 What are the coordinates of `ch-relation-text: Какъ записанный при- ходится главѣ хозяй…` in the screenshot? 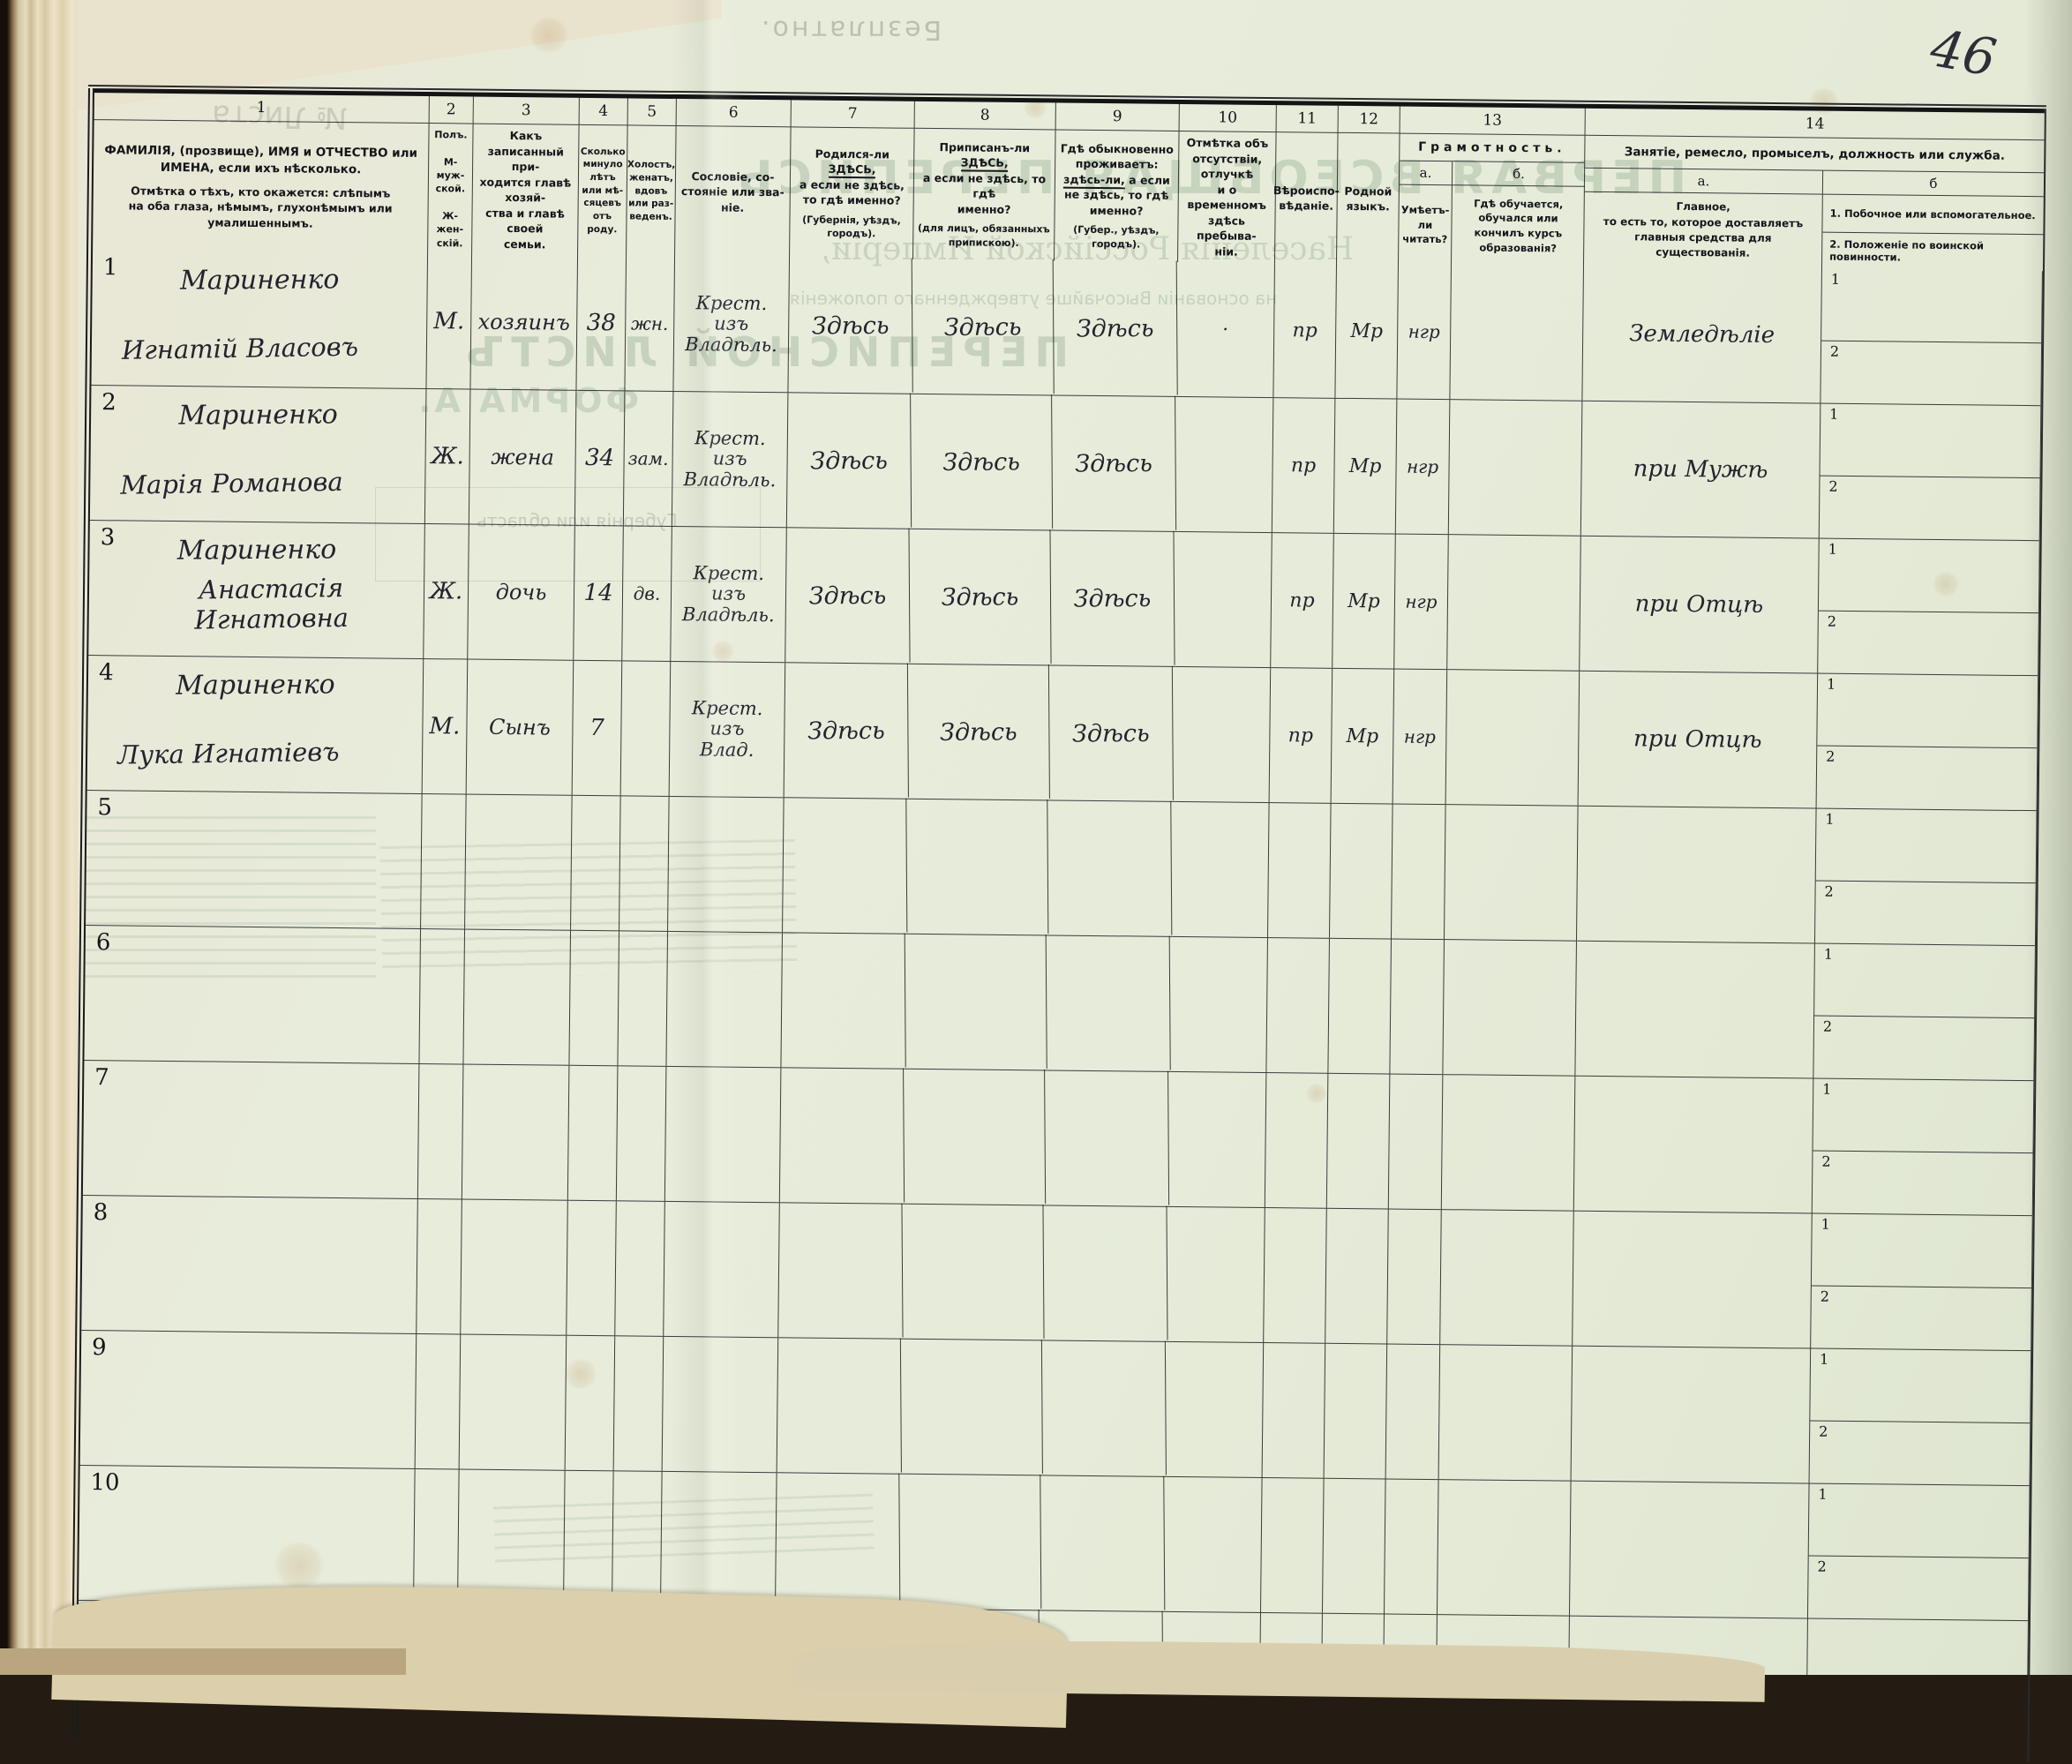 It's located at (525, 190).